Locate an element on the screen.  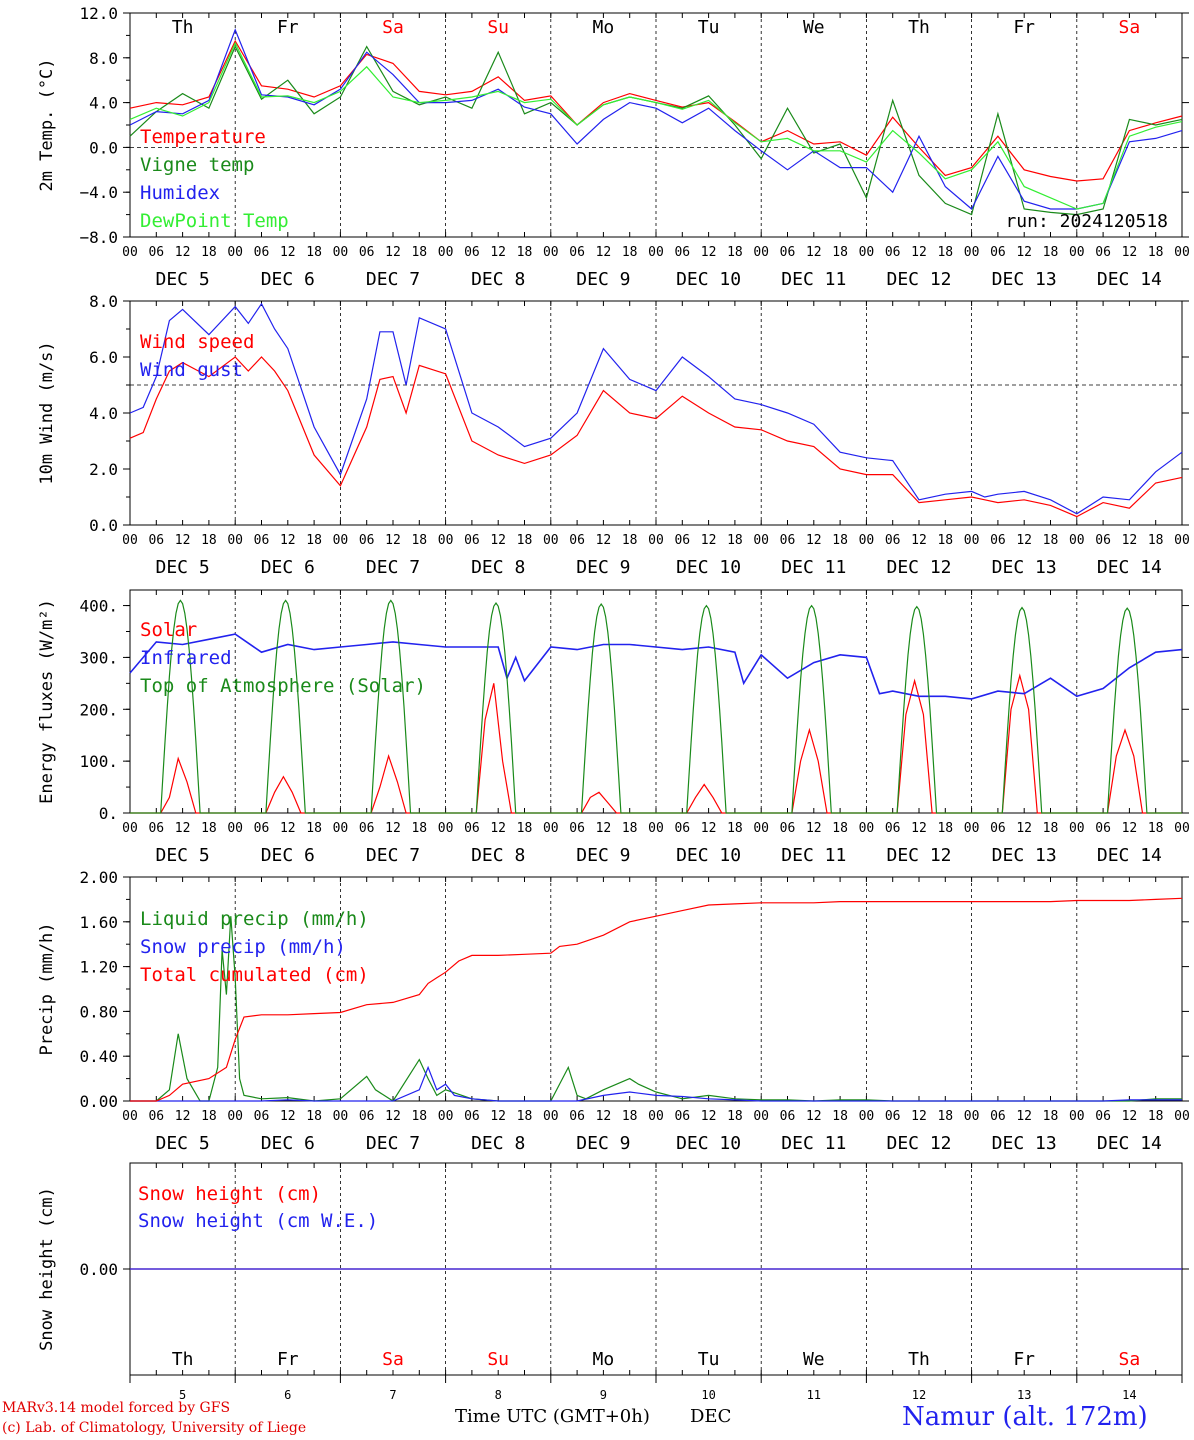
wind-date-label: DEC 14 is located at coordinates (1129, 567).